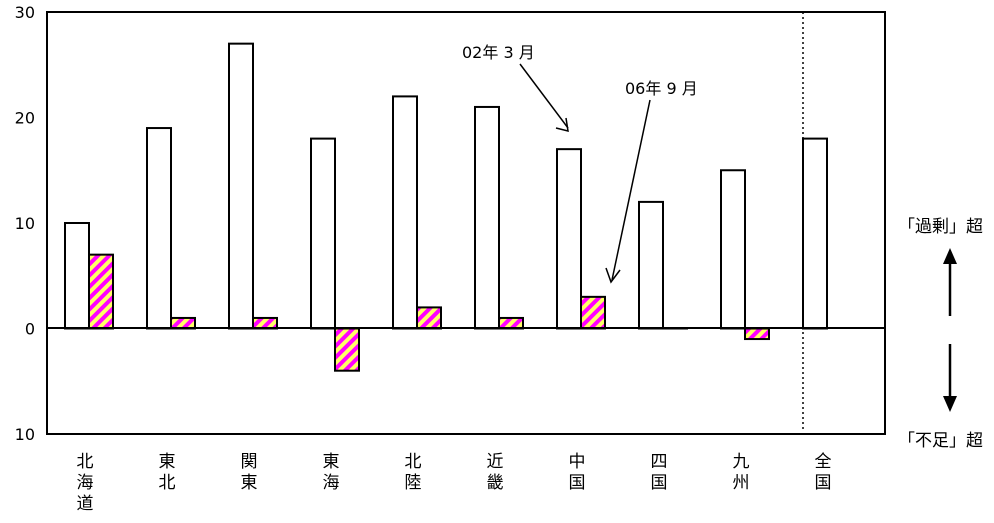 This screenshot has height=523, width=994. I want to click on x-category-label: 中国, so click(577, 472).